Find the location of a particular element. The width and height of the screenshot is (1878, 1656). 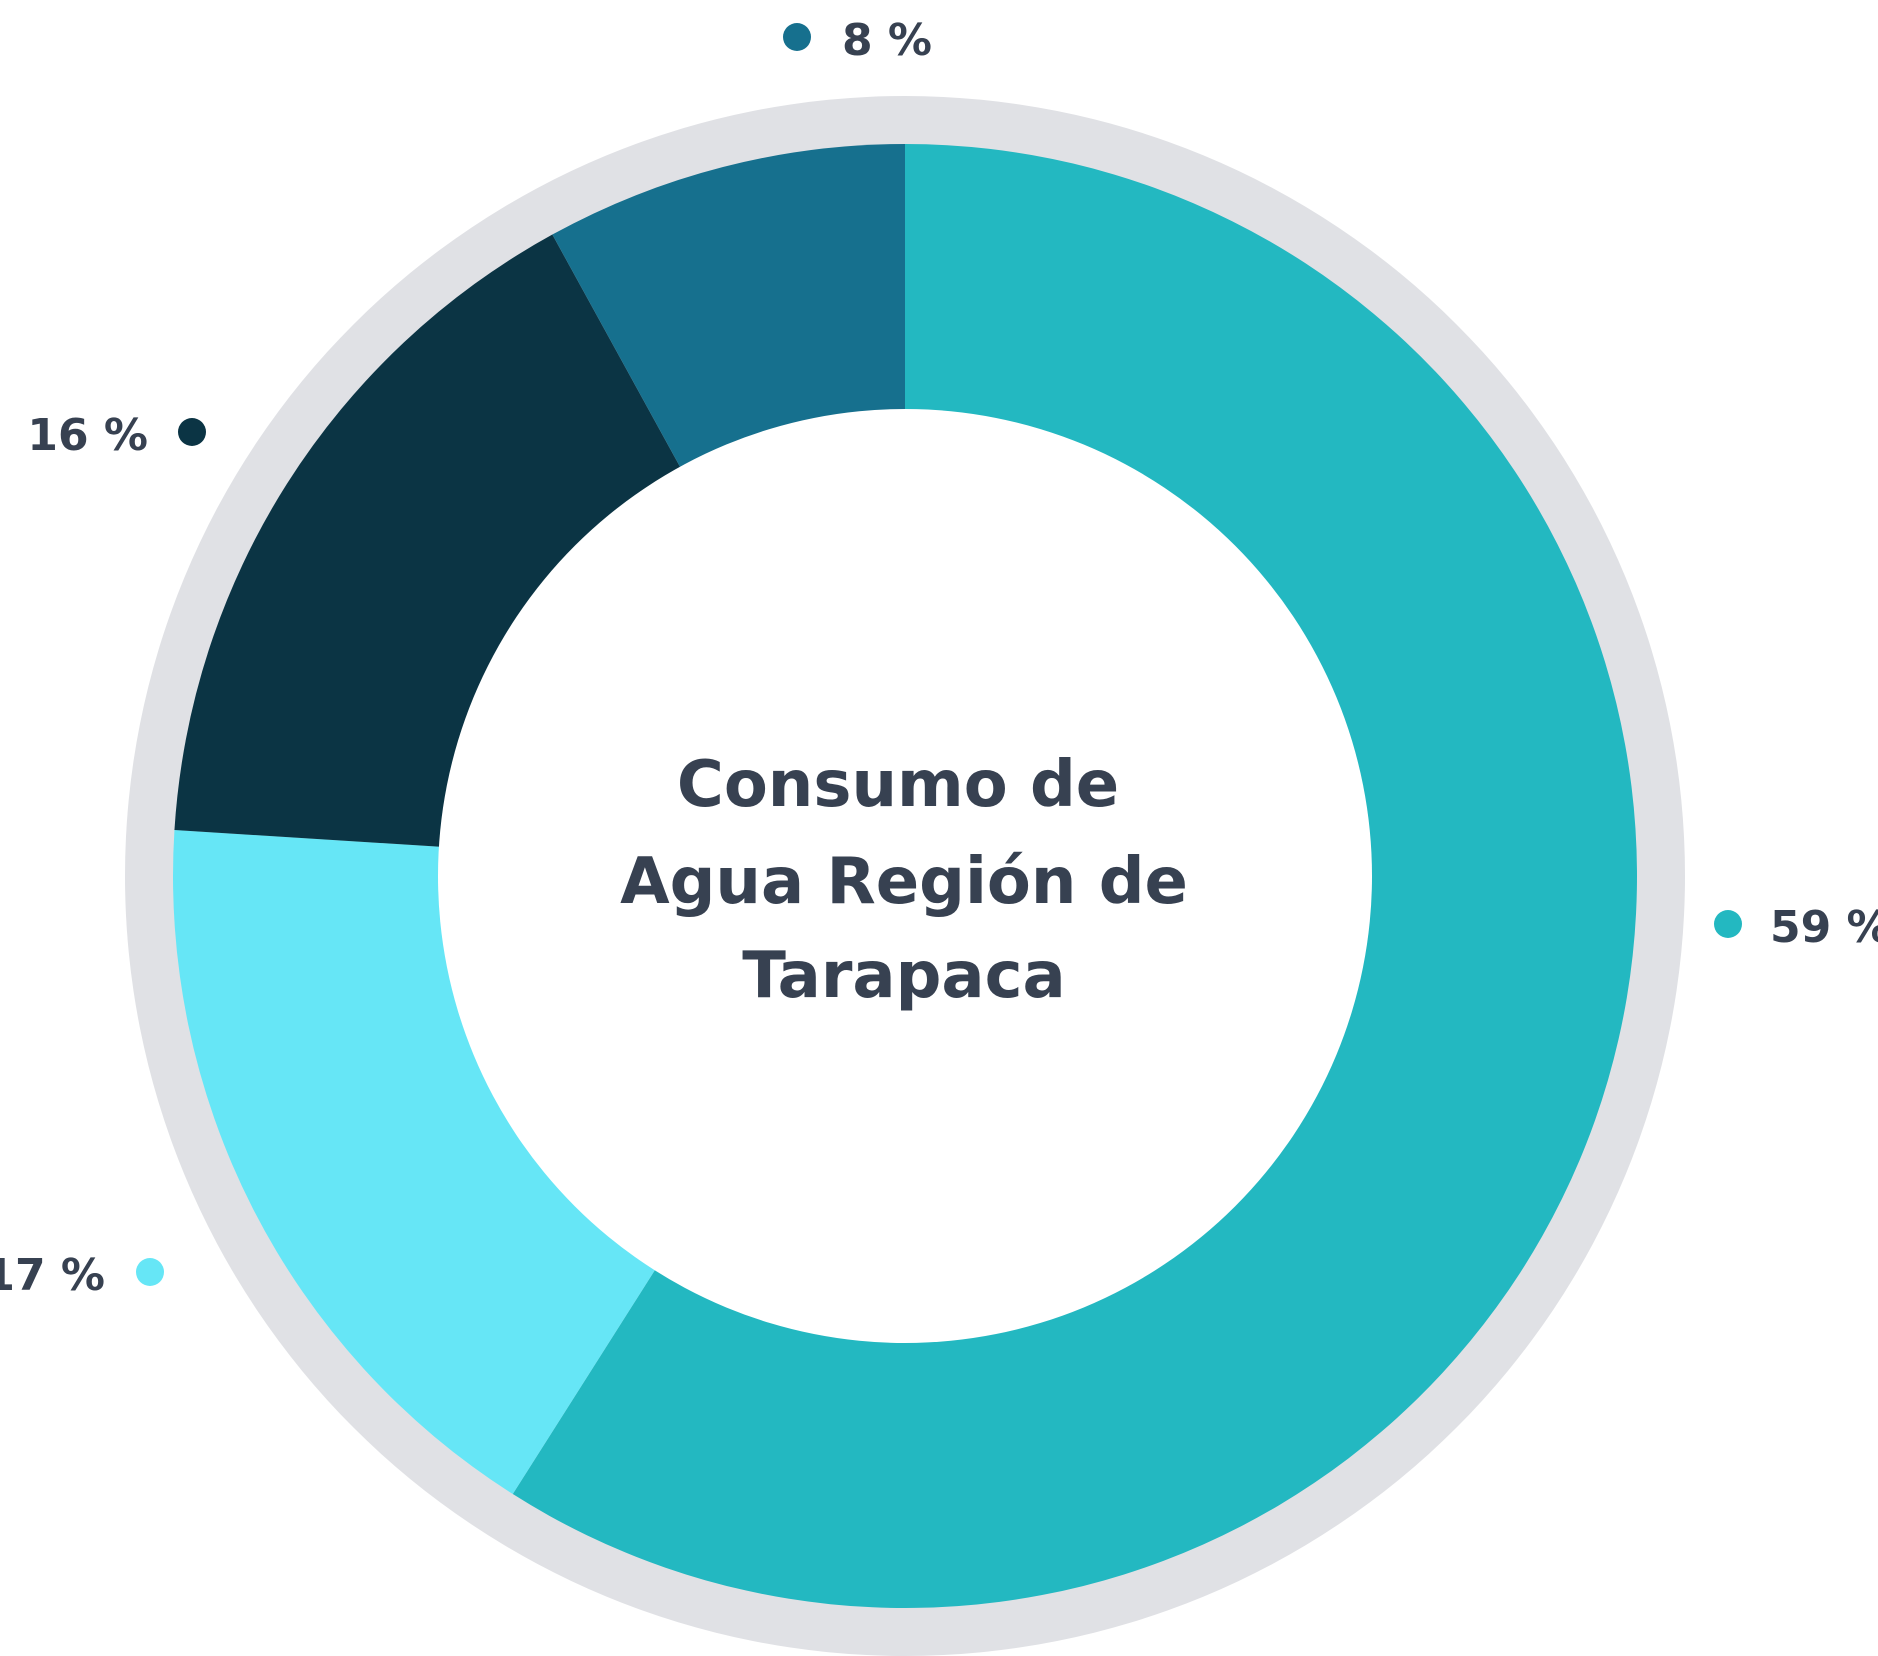

slice-label-17: 17 % is located at coordinates (52, 1275).